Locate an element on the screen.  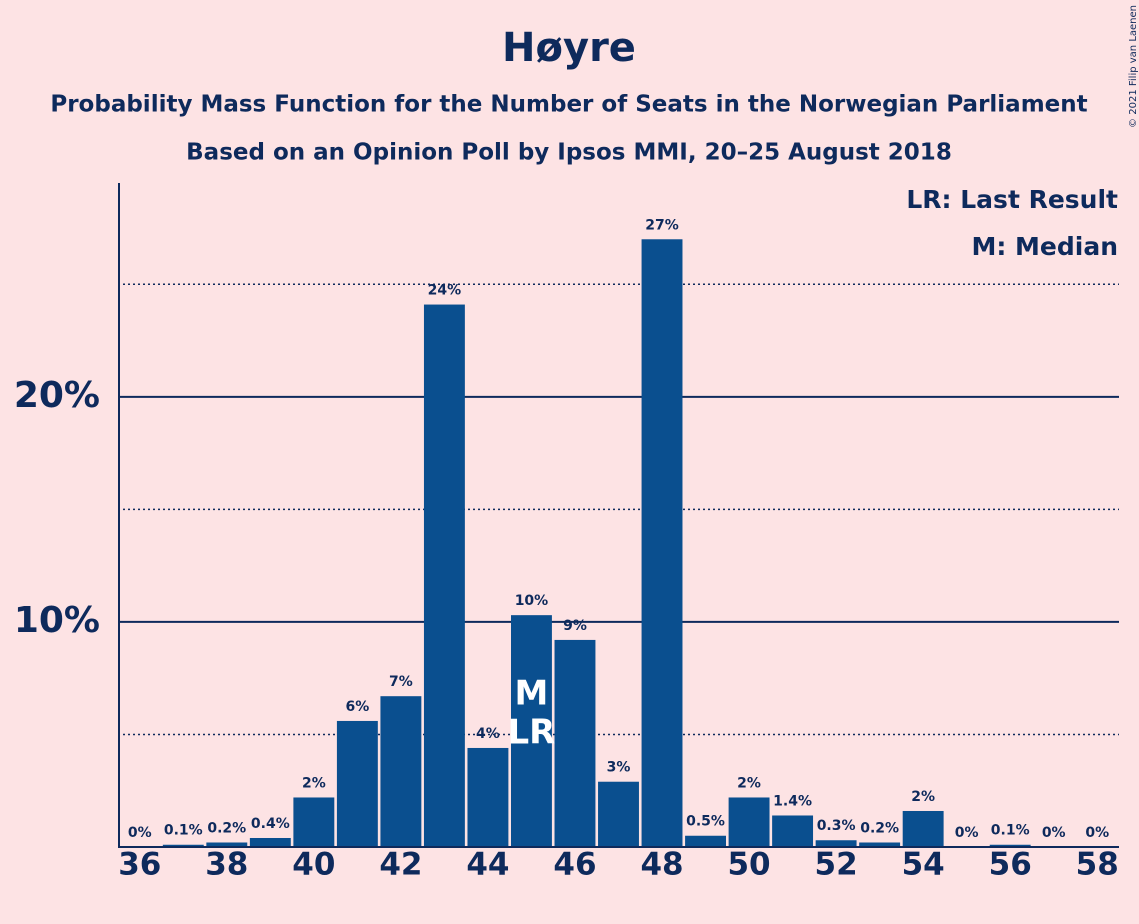
x-tick-label: 44 is located at coordinates (487, 865).